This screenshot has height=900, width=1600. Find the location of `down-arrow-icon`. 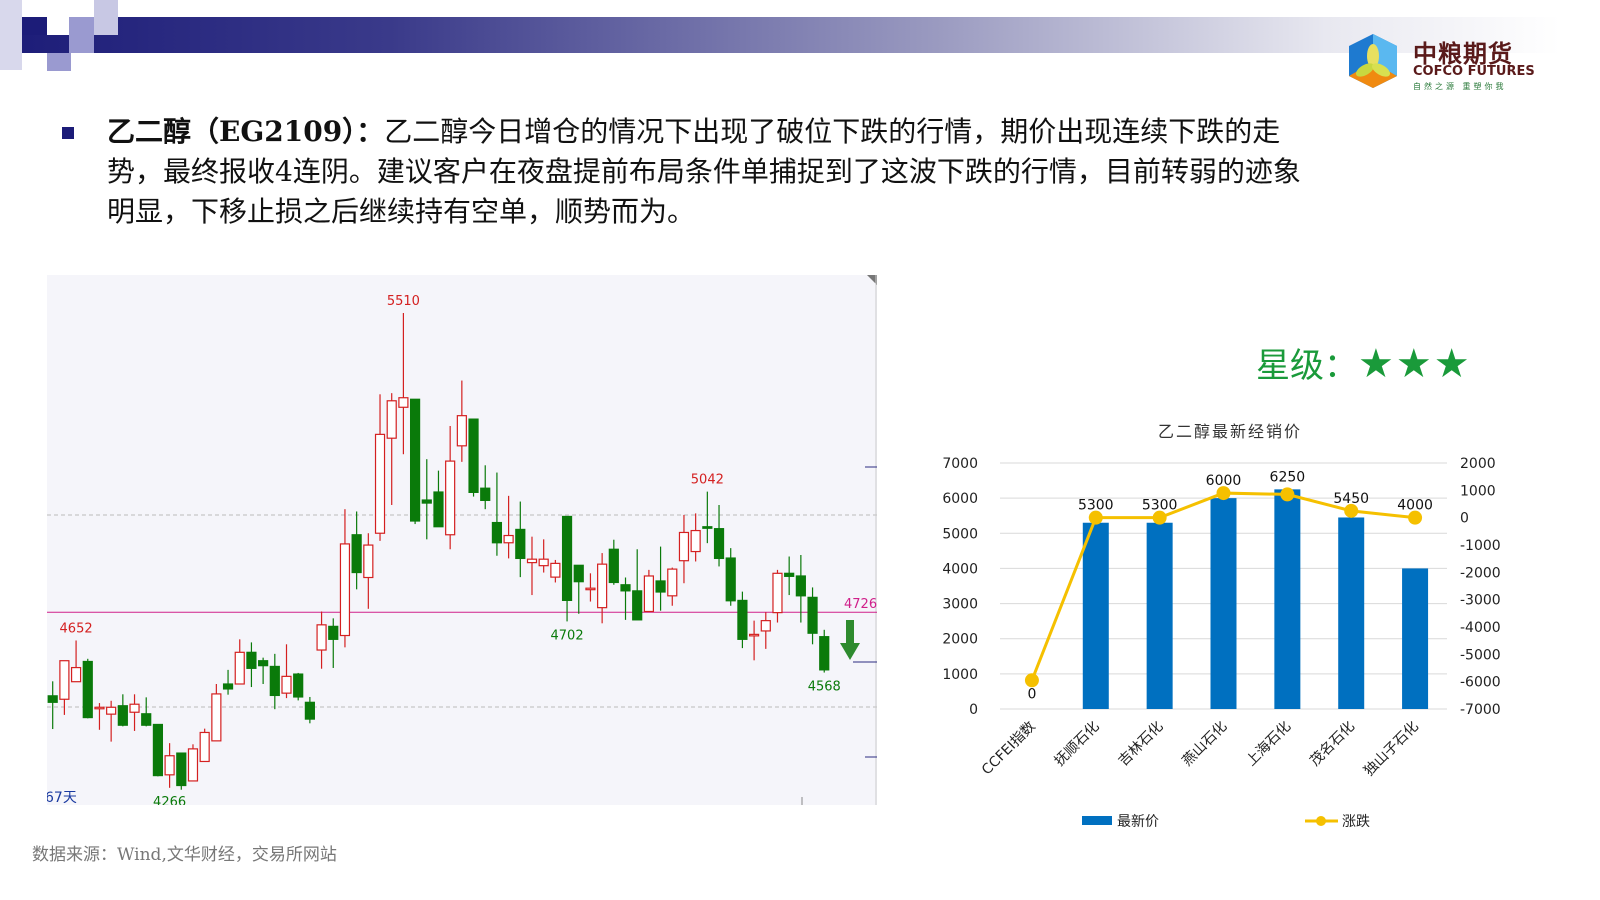

down-arrow-icon is located at coordinates (850, 640).